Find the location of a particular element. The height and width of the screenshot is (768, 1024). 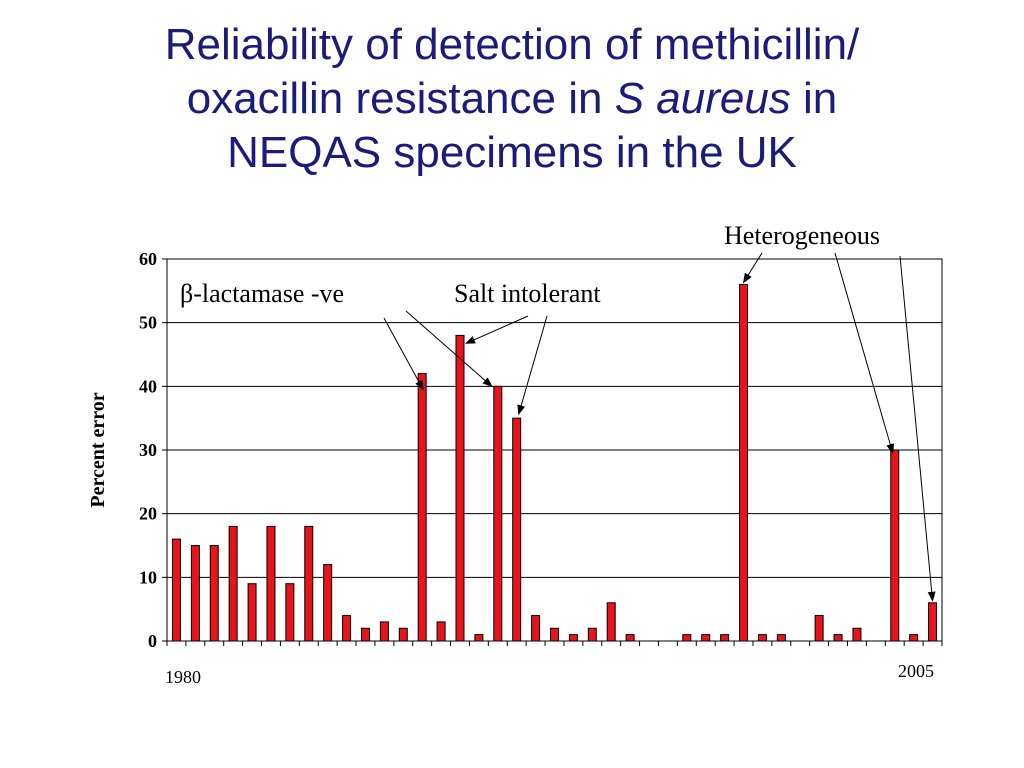

y-tick-label: 0 is located at coordinates (152, 641).